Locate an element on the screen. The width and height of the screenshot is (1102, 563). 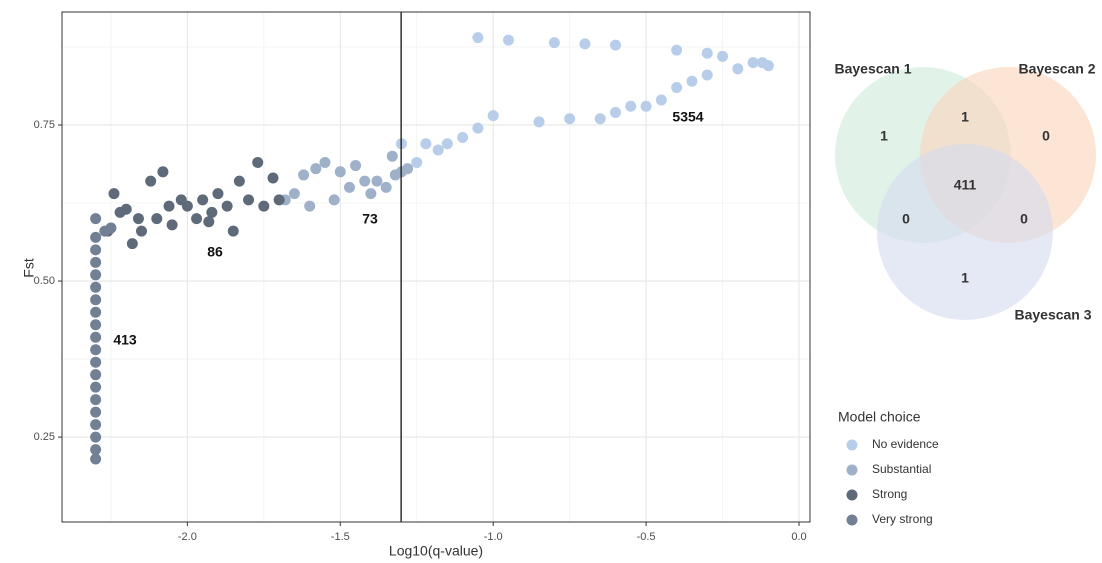
x-tick-label: 0.0 is located at coordinates (798, 537).